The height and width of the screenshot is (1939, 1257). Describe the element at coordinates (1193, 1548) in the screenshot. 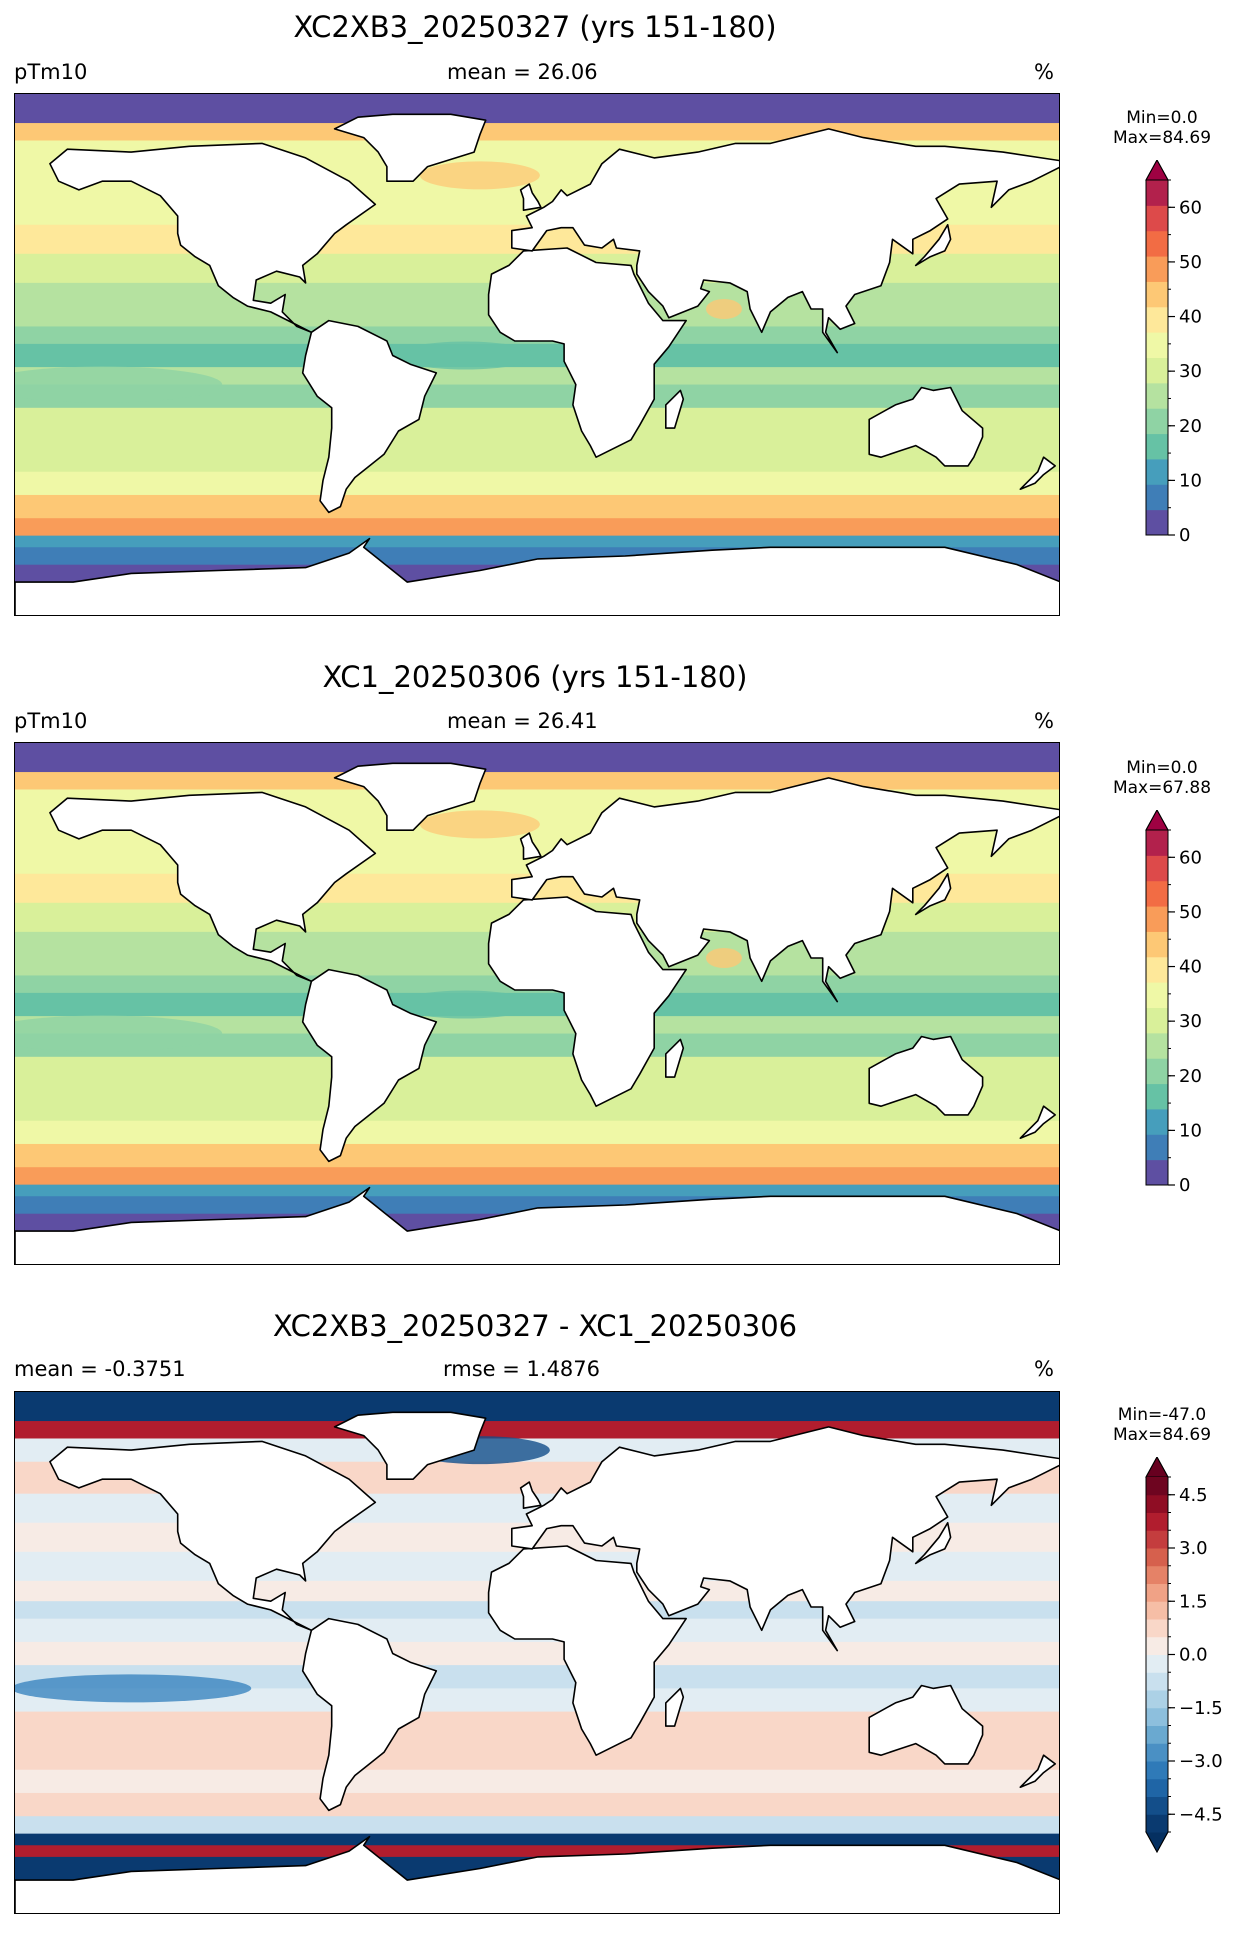

I see `colorbar-tick-label: 3.0` at that location.